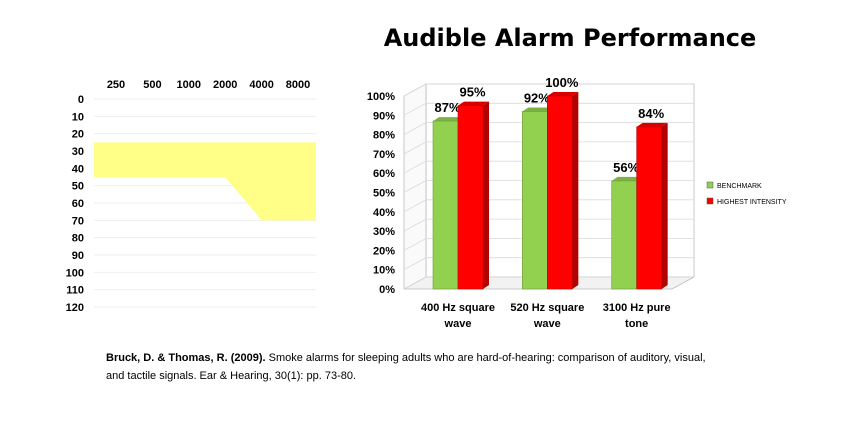 This screenshot has height=426, width=866. I want to click on audiogram-y-tick: 70, so click(78, 221).